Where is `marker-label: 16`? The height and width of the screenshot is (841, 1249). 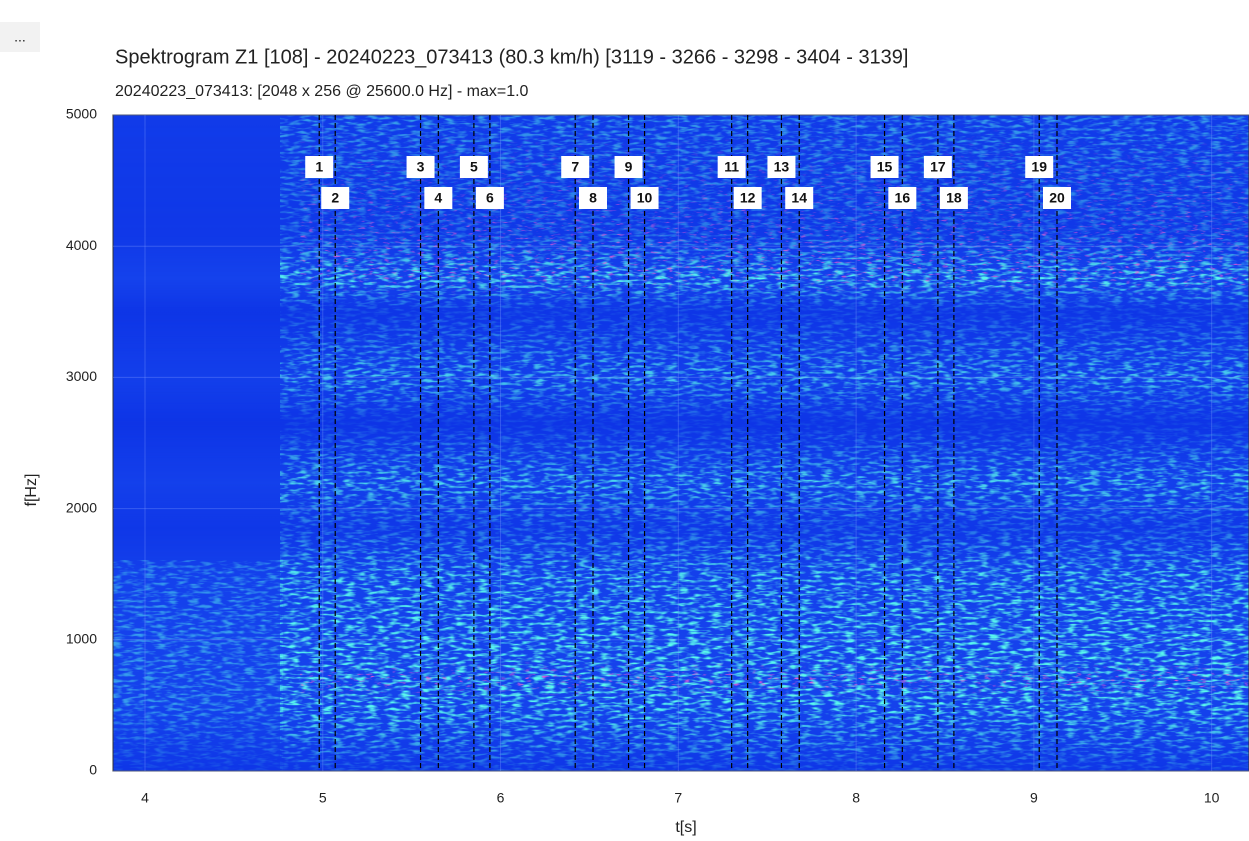
marker-label: 16 is located at coordinates (903, 198).